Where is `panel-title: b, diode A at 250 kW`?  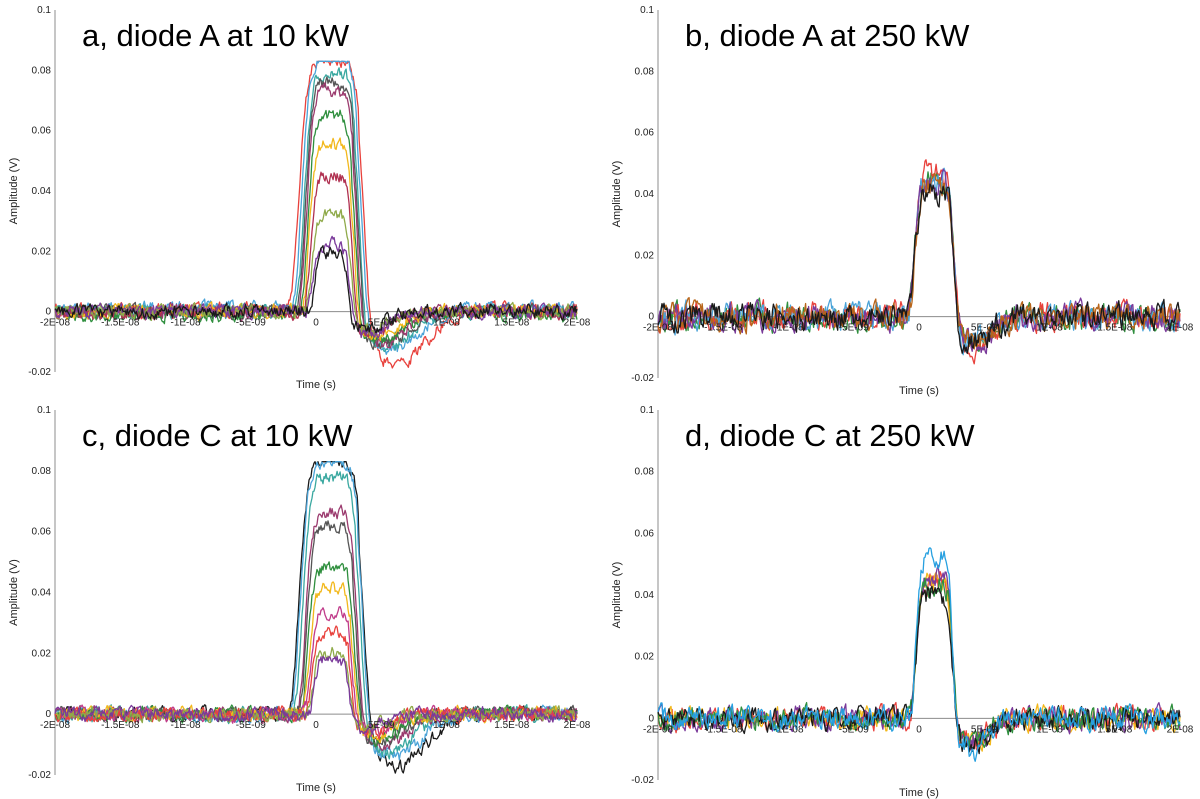 panel-title: b, diode A at 250 kW is located at coordinates (827, 35).